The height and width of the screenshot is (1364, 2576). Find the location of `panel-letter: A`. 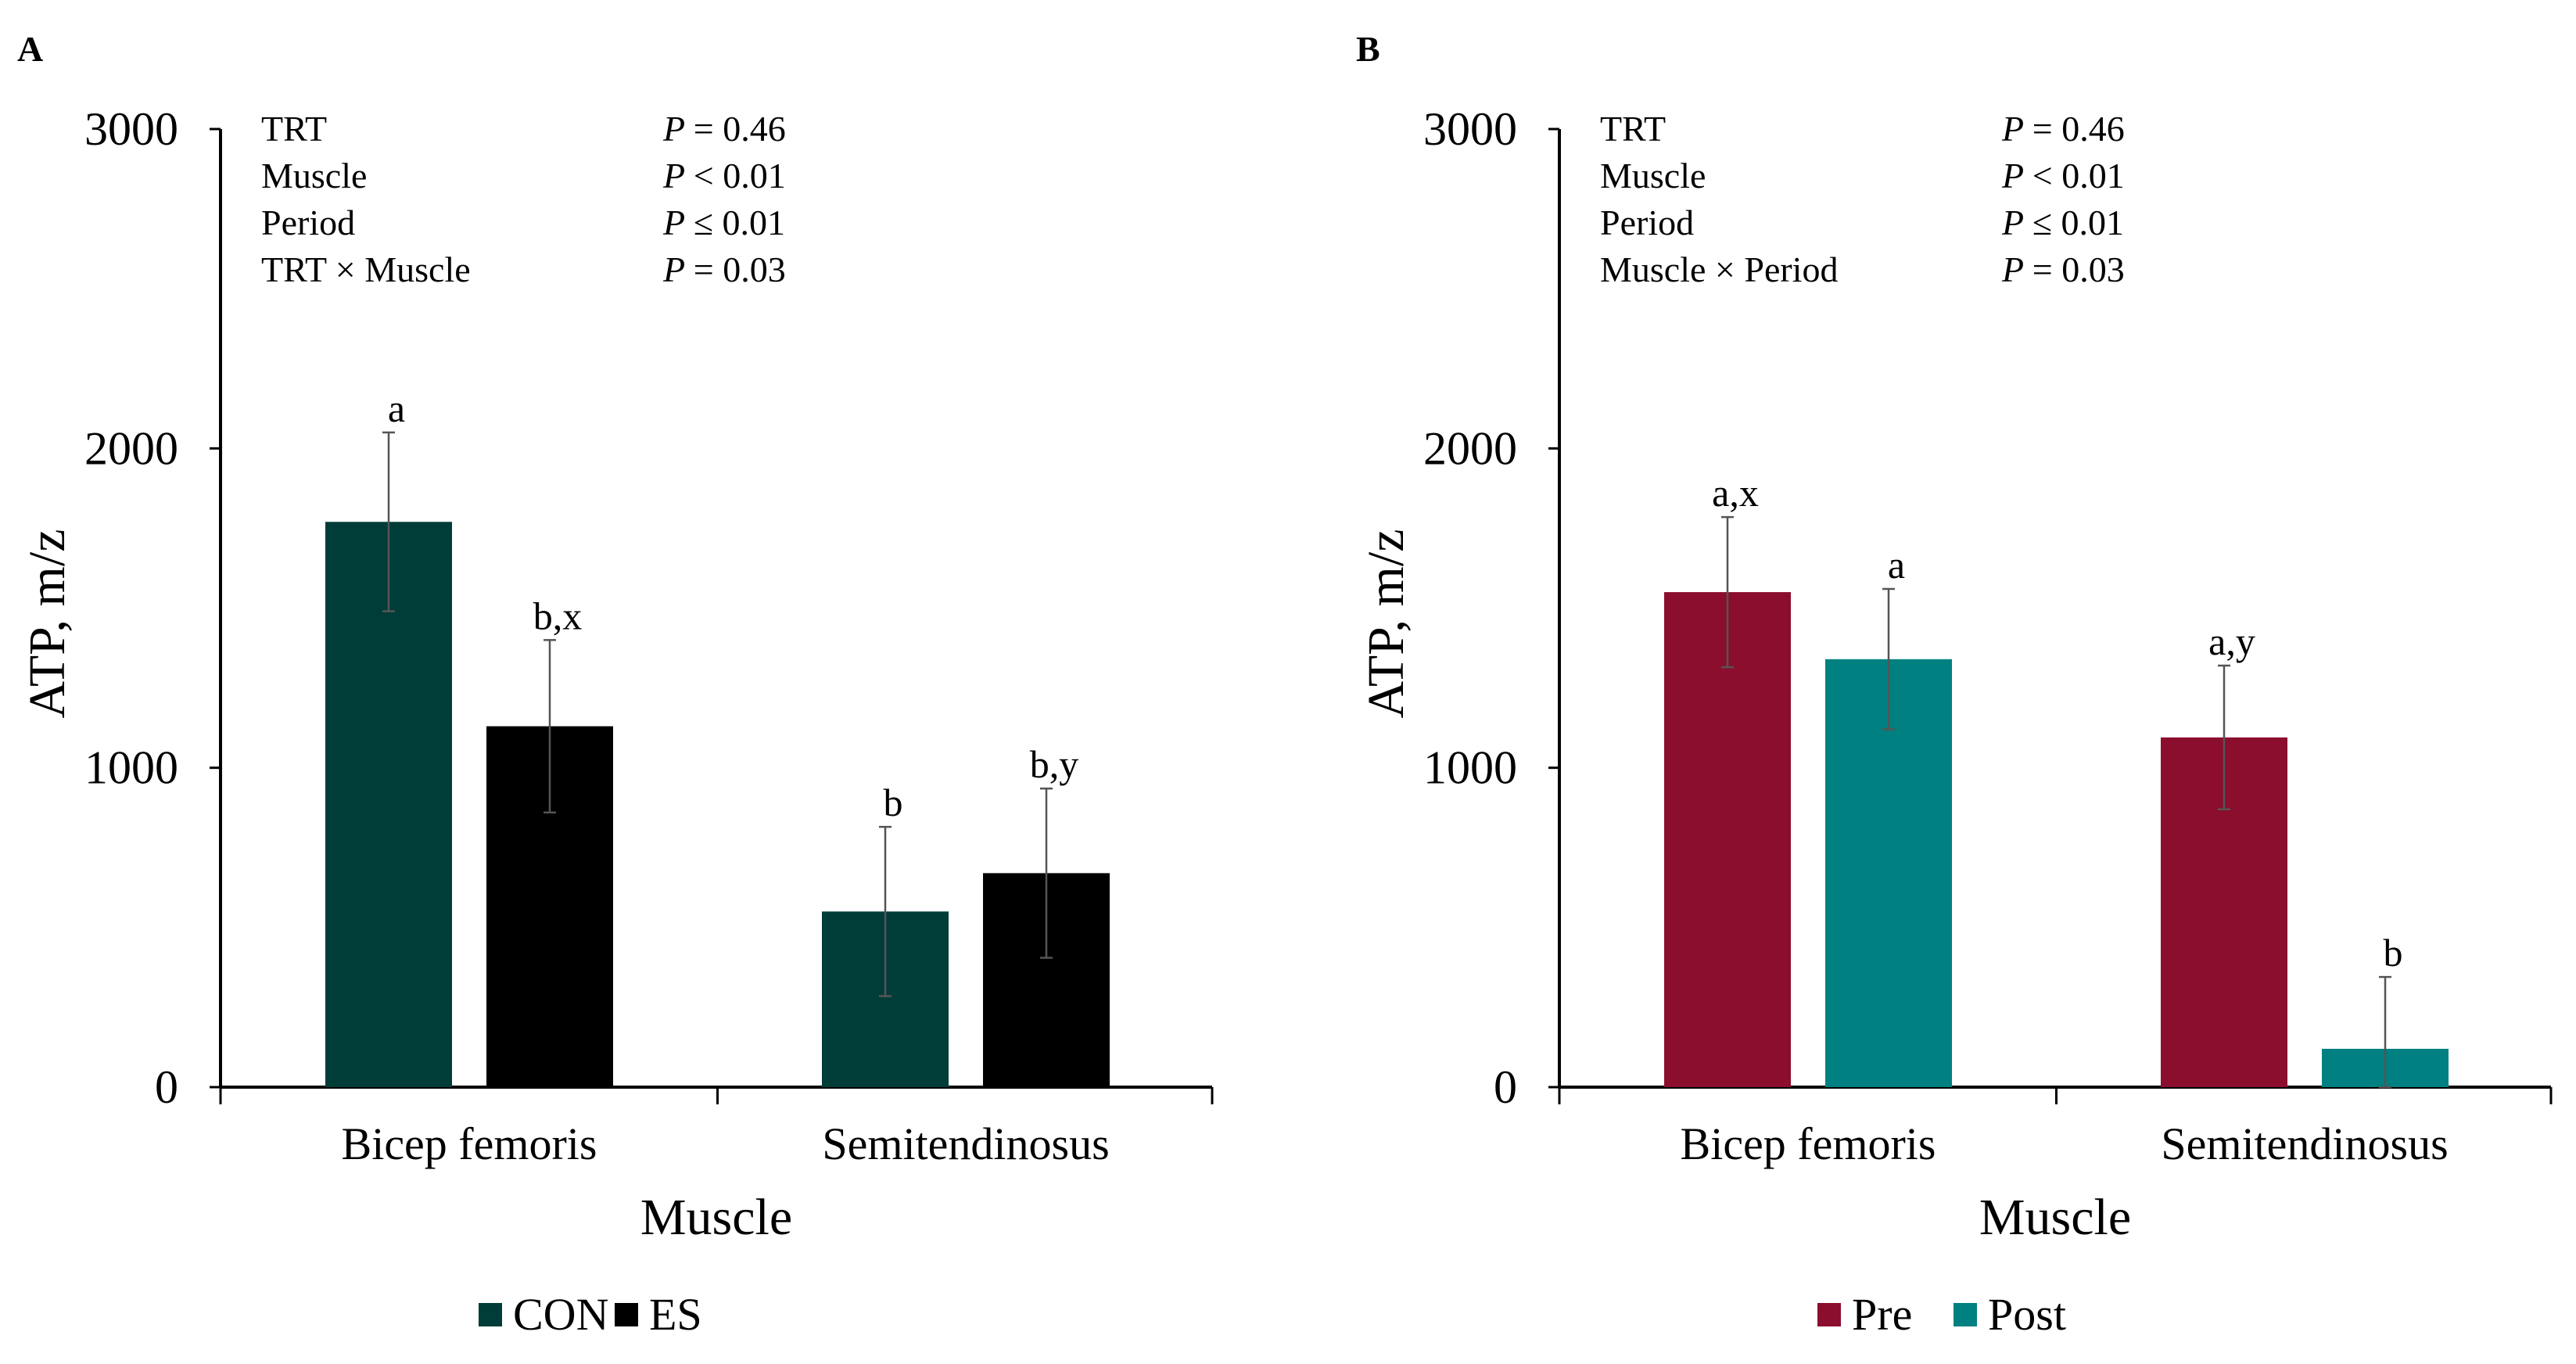

panel-letter: A is located at coordinates (30, 49).